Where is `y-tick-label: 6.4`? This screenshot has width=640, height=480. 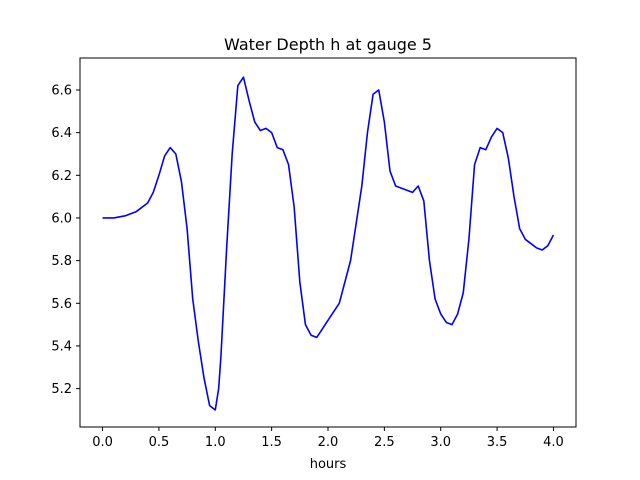 y-tick-label: 6.4 is located at coordinates (61, 133).